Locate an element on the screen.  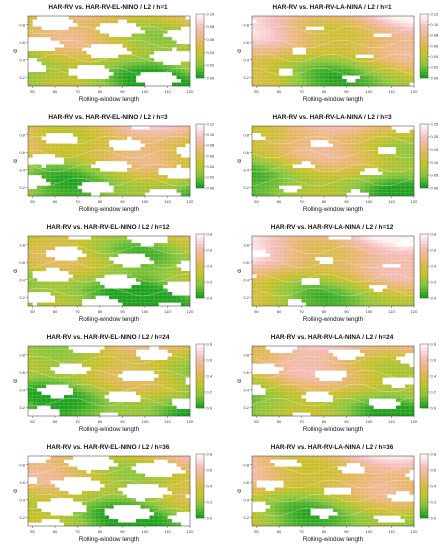
x-tick-label: 110 is located at coordinates (167, 421).